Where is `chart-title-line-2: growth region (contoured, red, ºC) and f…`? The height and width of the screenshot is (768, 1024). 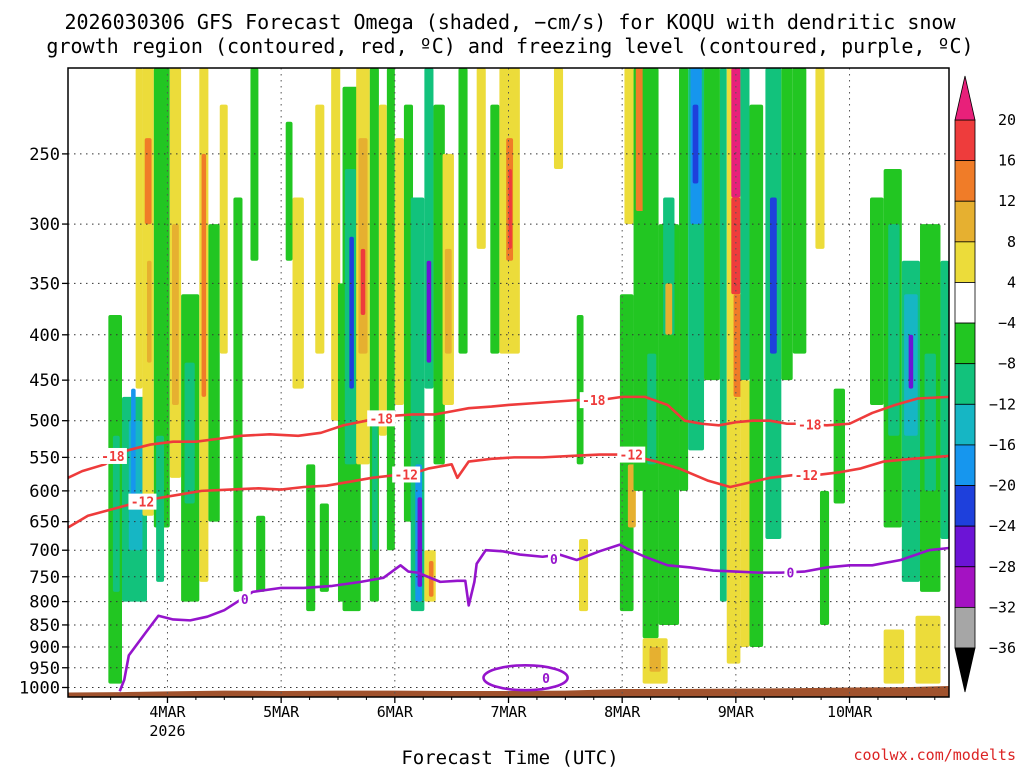 chart-title-line-2: growth region (contoured, red, ºC) and f… is located at coordinates (509, 46).